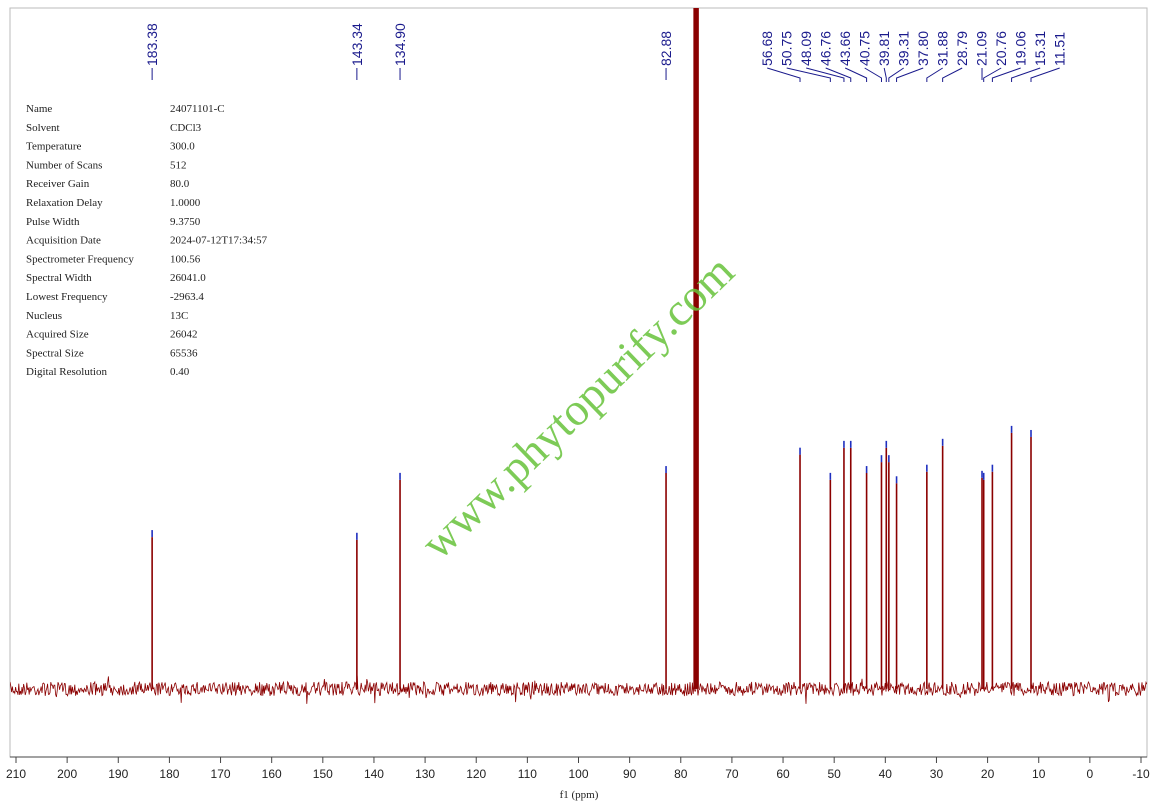  What do you see at coordinates (826, 48) in the screenshot?
I see `peak-label: 46.76` at bounding box center [826, 48].